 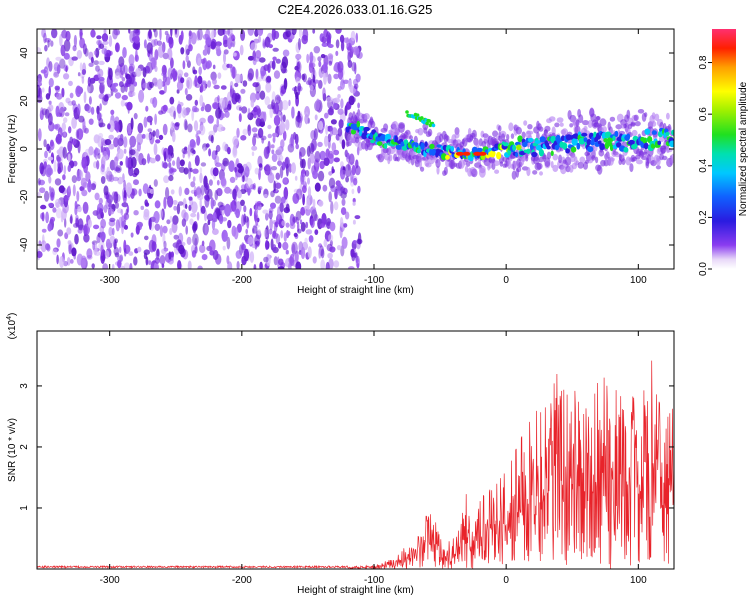 What do you see at coordinates (459, 153) in the screenshot?
I see `ridge-peak` at bounding box center [459, 153].